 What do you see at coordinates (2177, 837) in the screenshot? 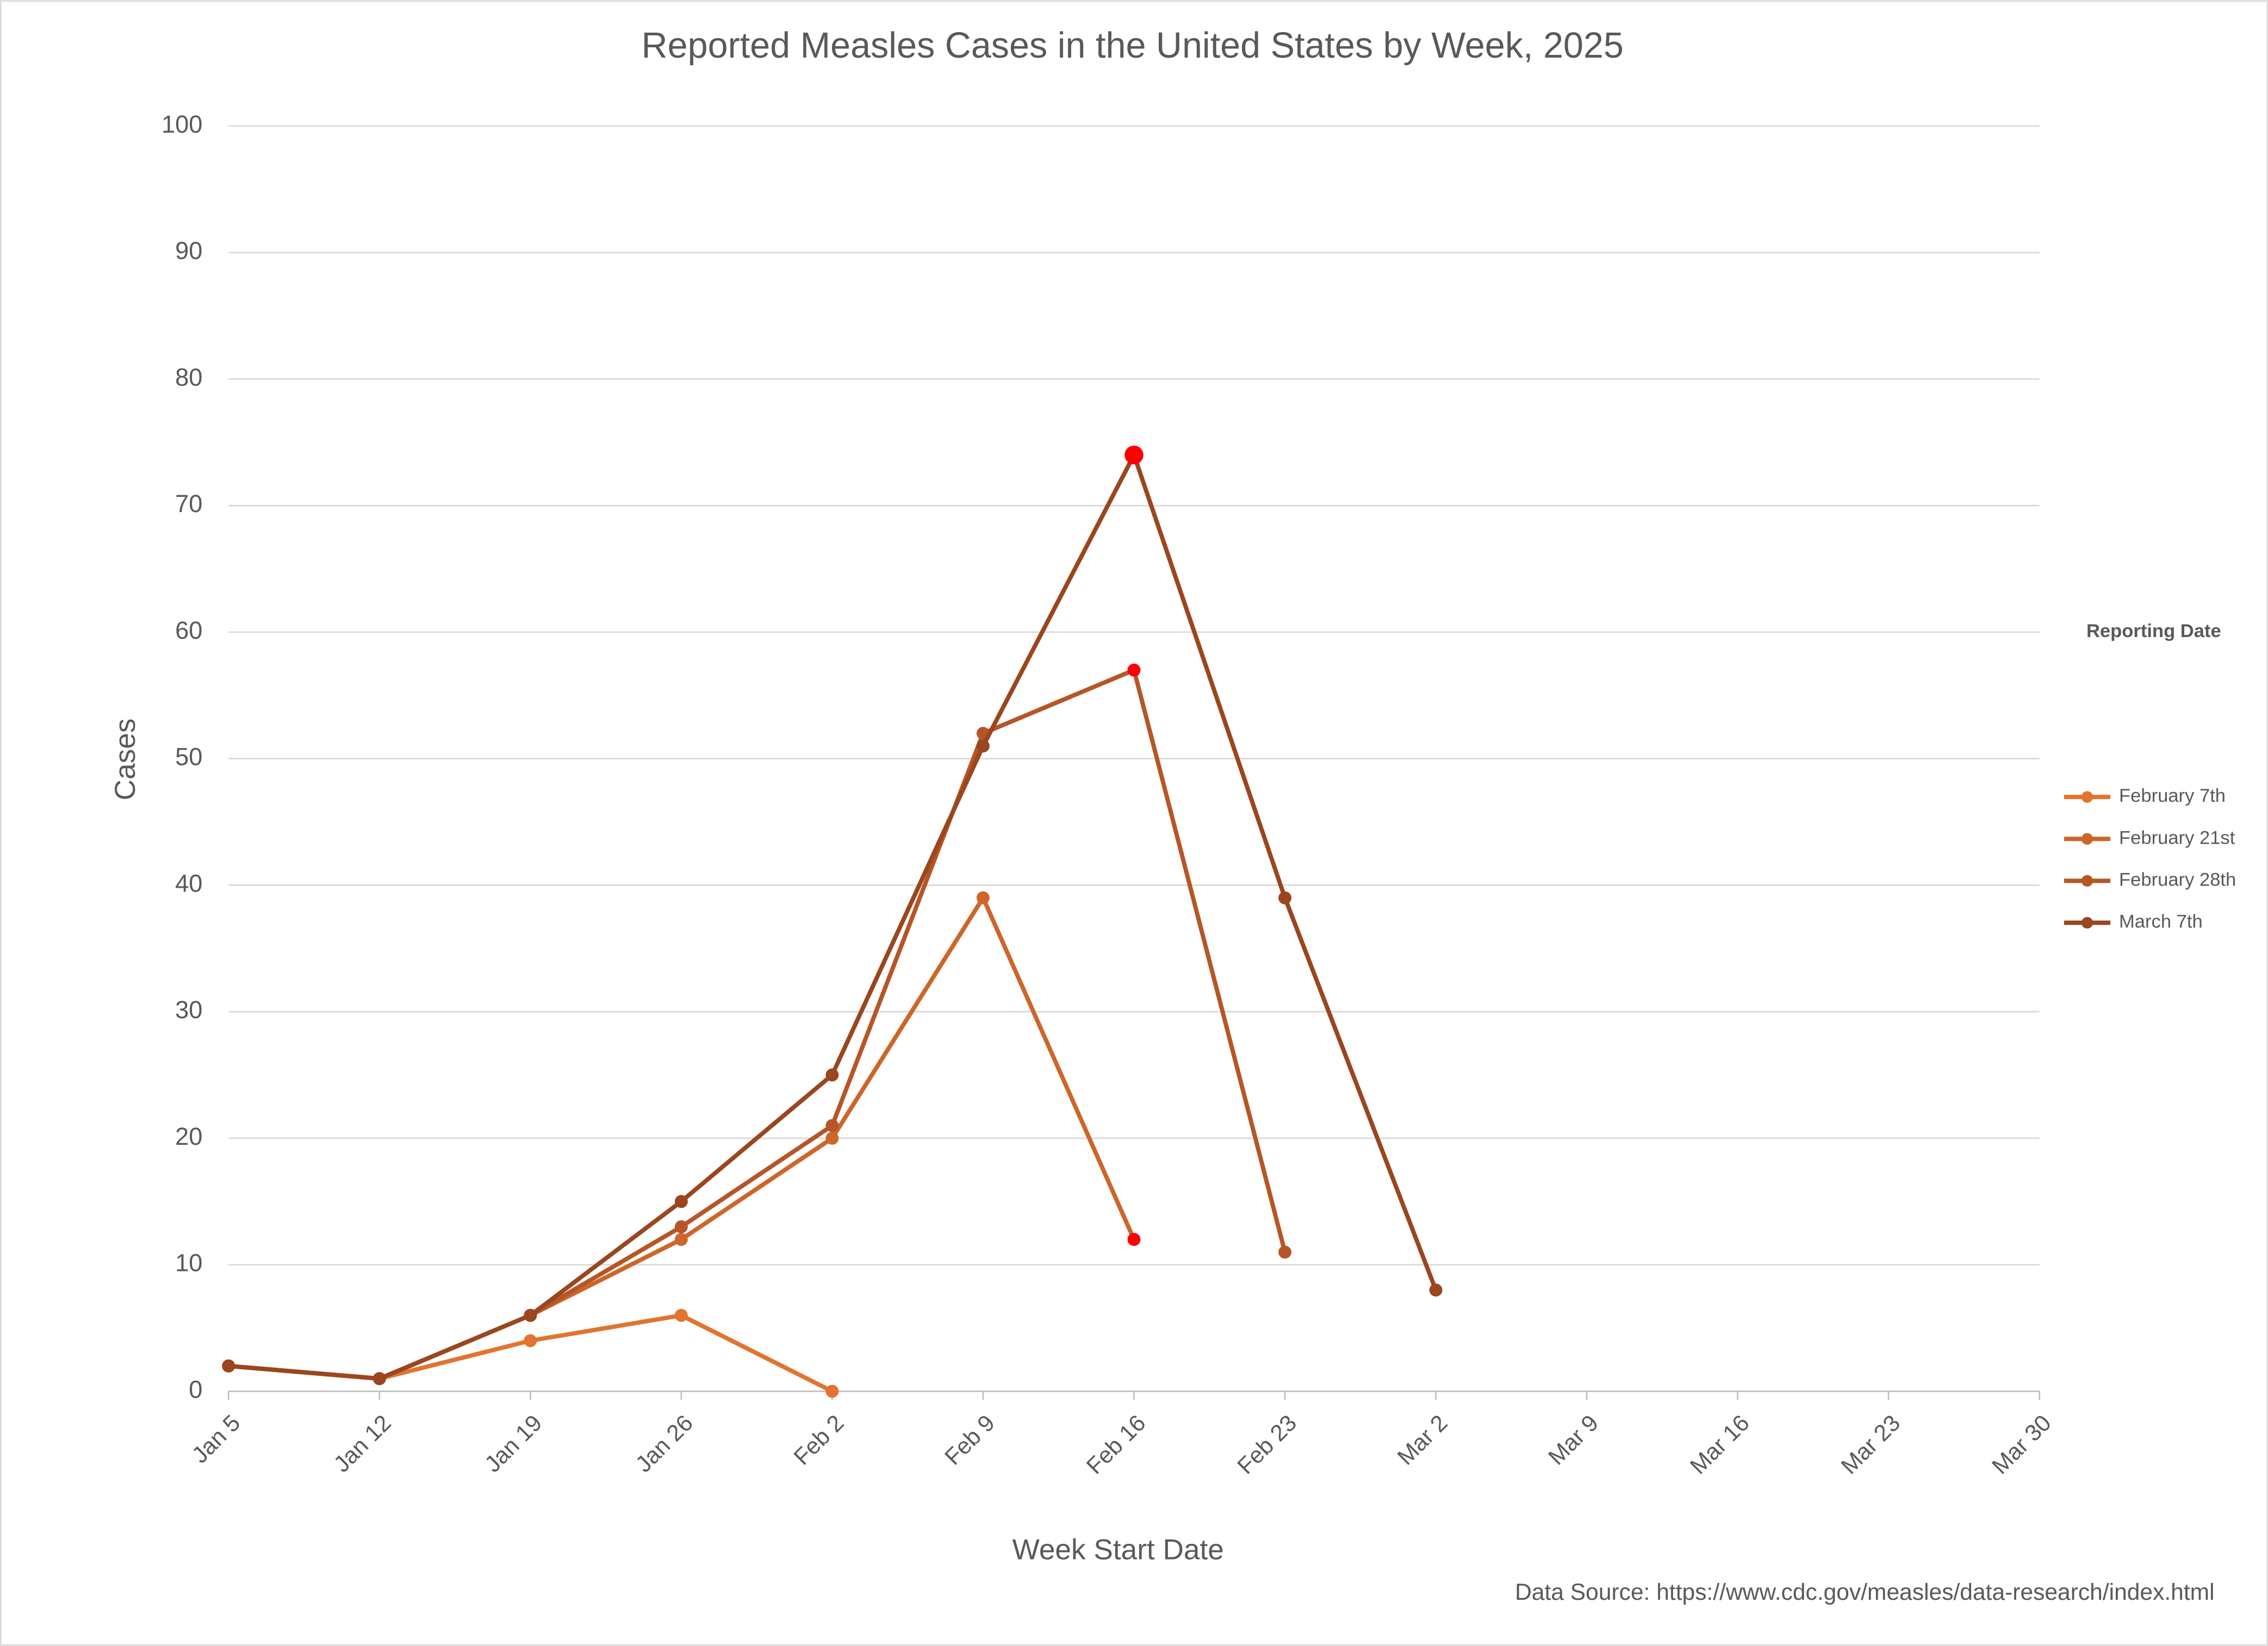
I see `legend-label: February 21st` at bounding box center [2177, 837].